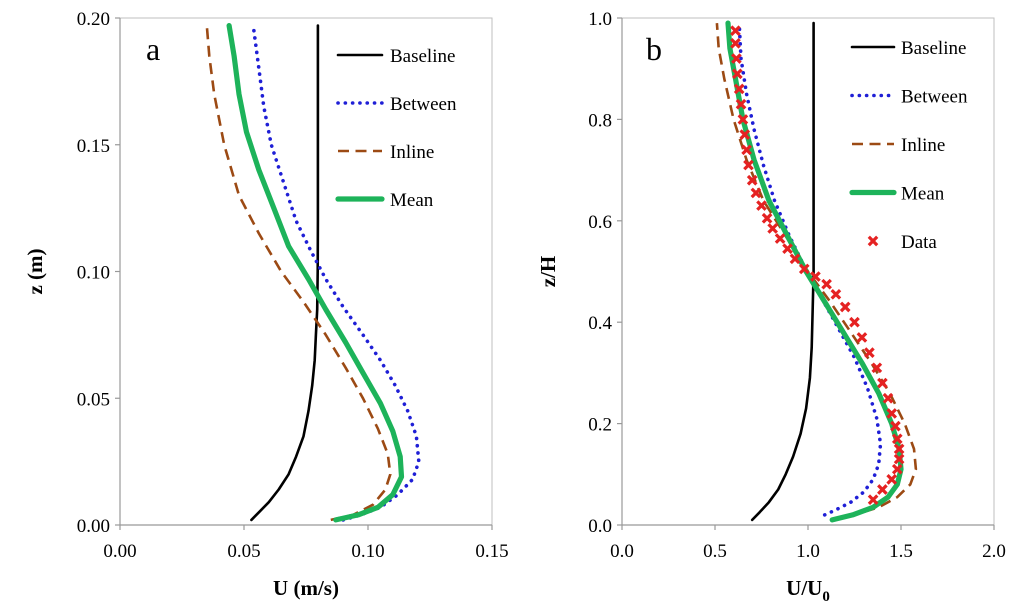 This screenshot has height=611, width=1024. I want to click on x-tick-label: 0.5, so click(715, 551).